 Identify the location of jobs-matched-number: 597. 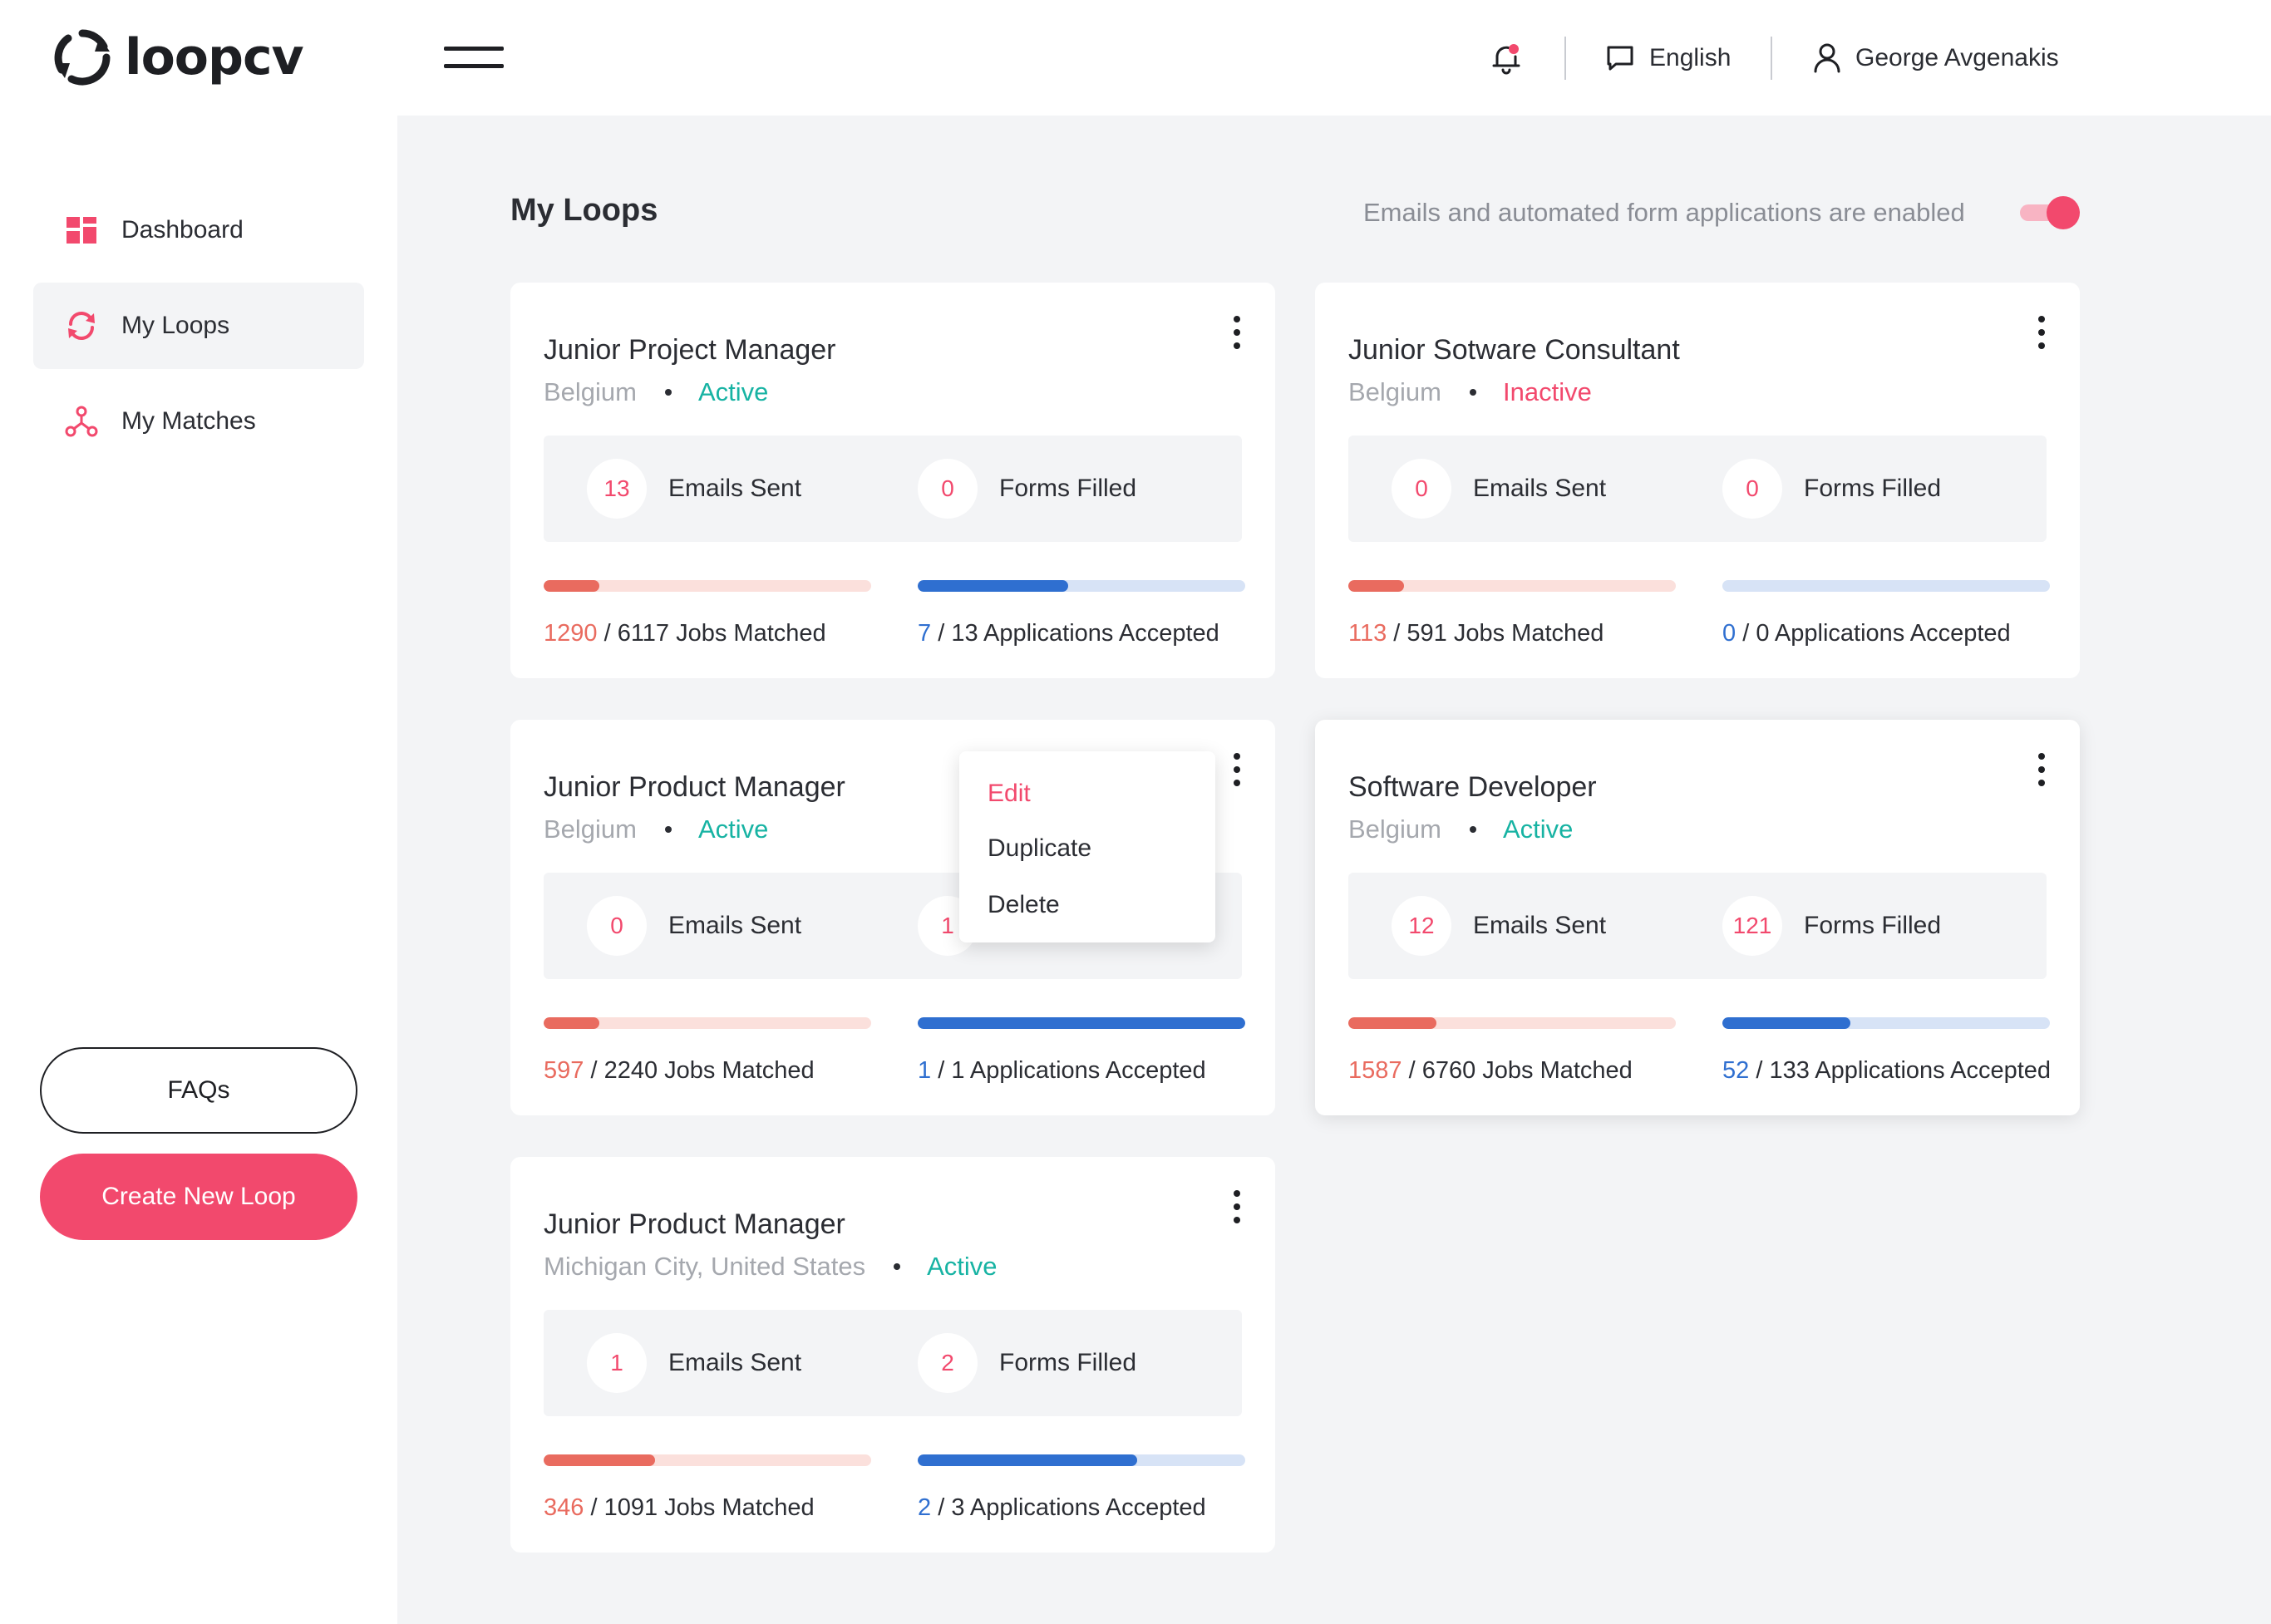
(564, 1070).